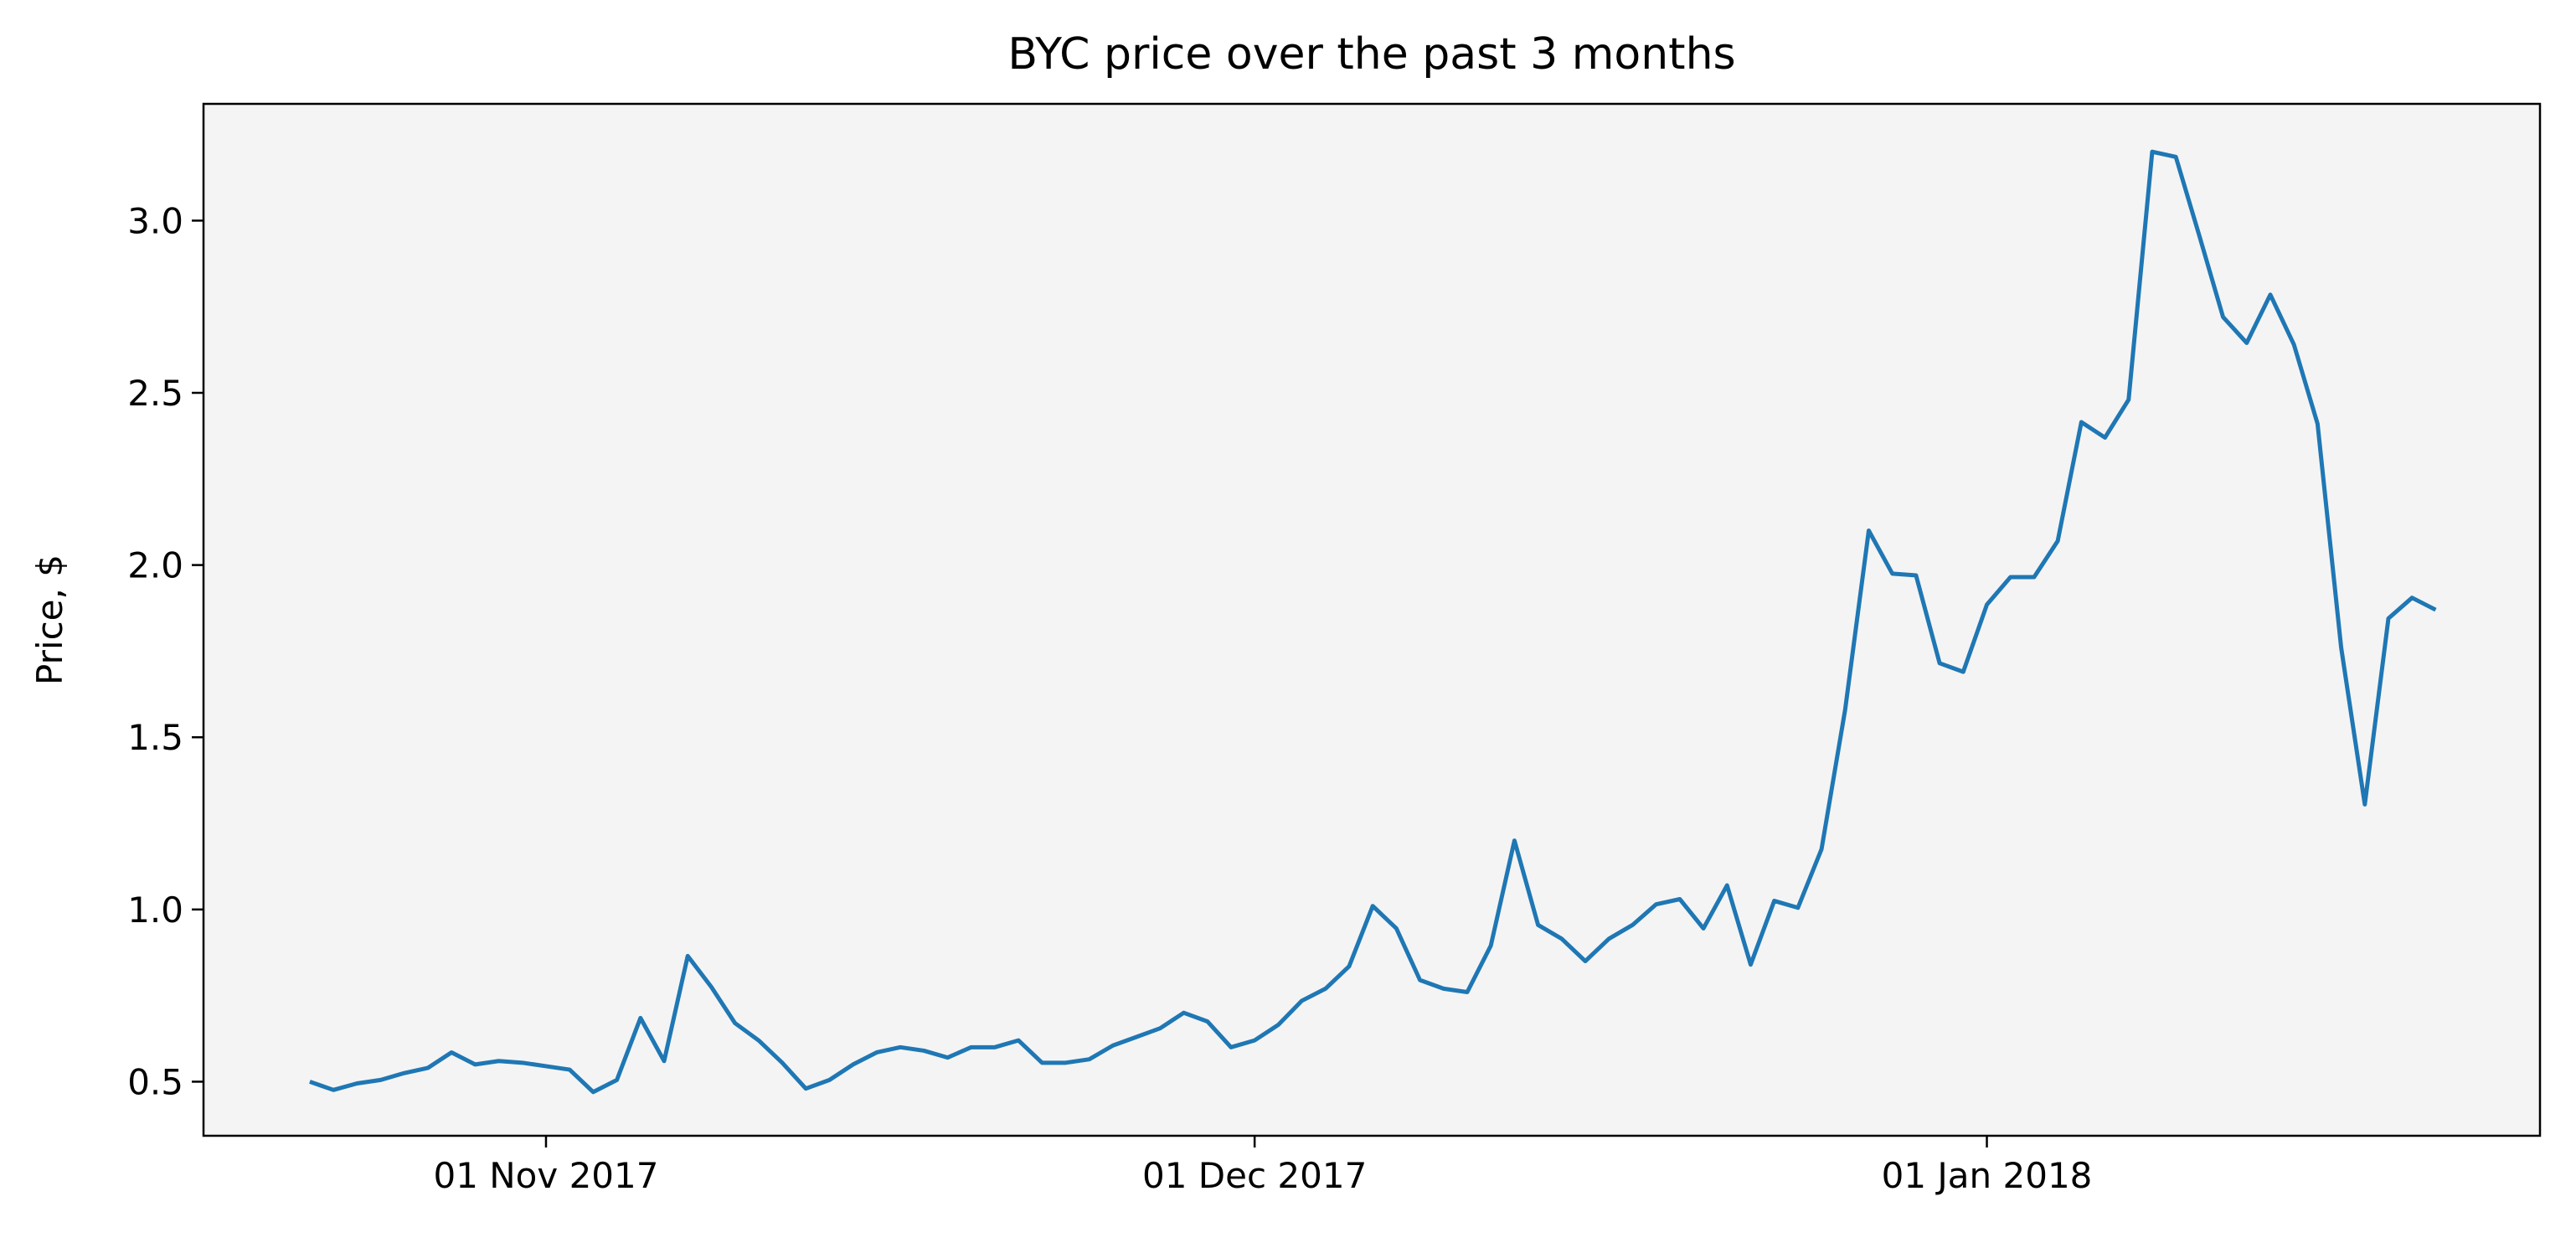  Describe the element at coordinates (155, 565) in the screenshot. I see `y-tick-label: 2.0` at that location.